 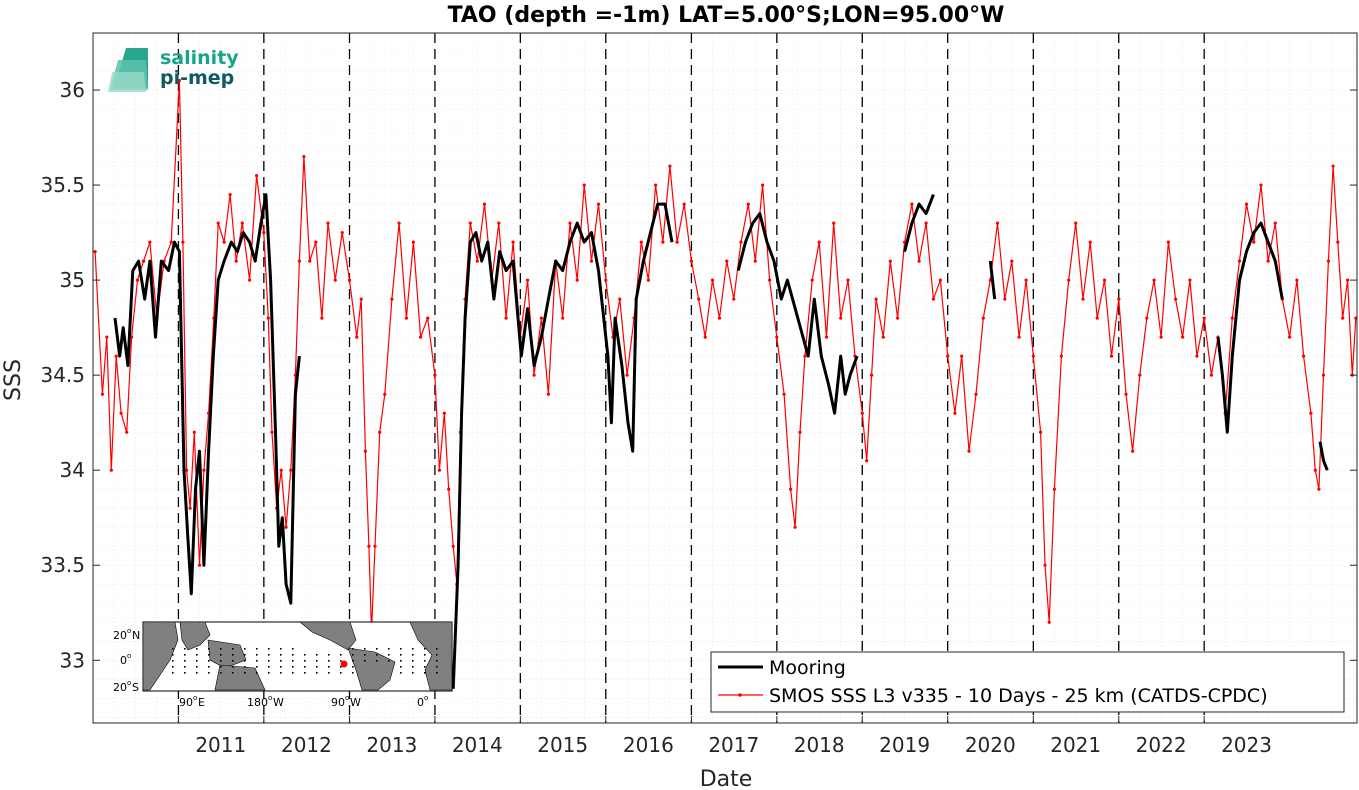 I want to click on map-lat-deg-eq: o, so click(x=129, y=656).